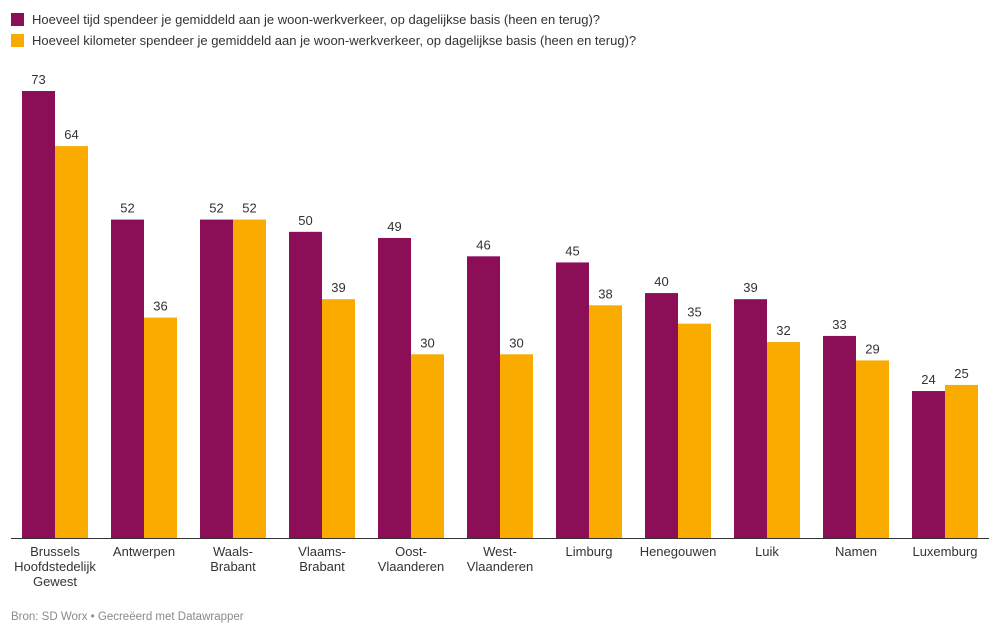 This screenshot has height=636, width=1000. I want to click on bar-tijd-luik, so click(750, 418).